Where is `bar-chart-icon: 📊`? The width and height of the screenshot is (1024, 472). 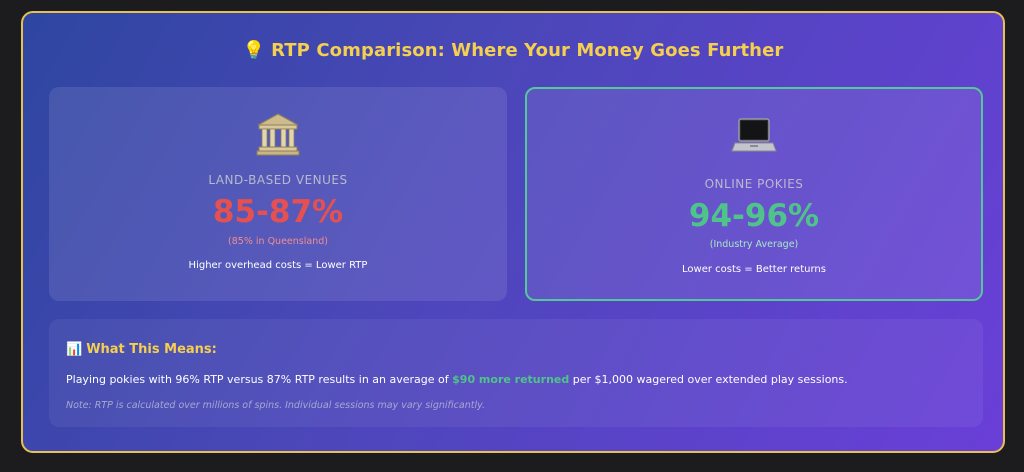 bar-chart-icon: 📊 is located at coordinates (74, 349).